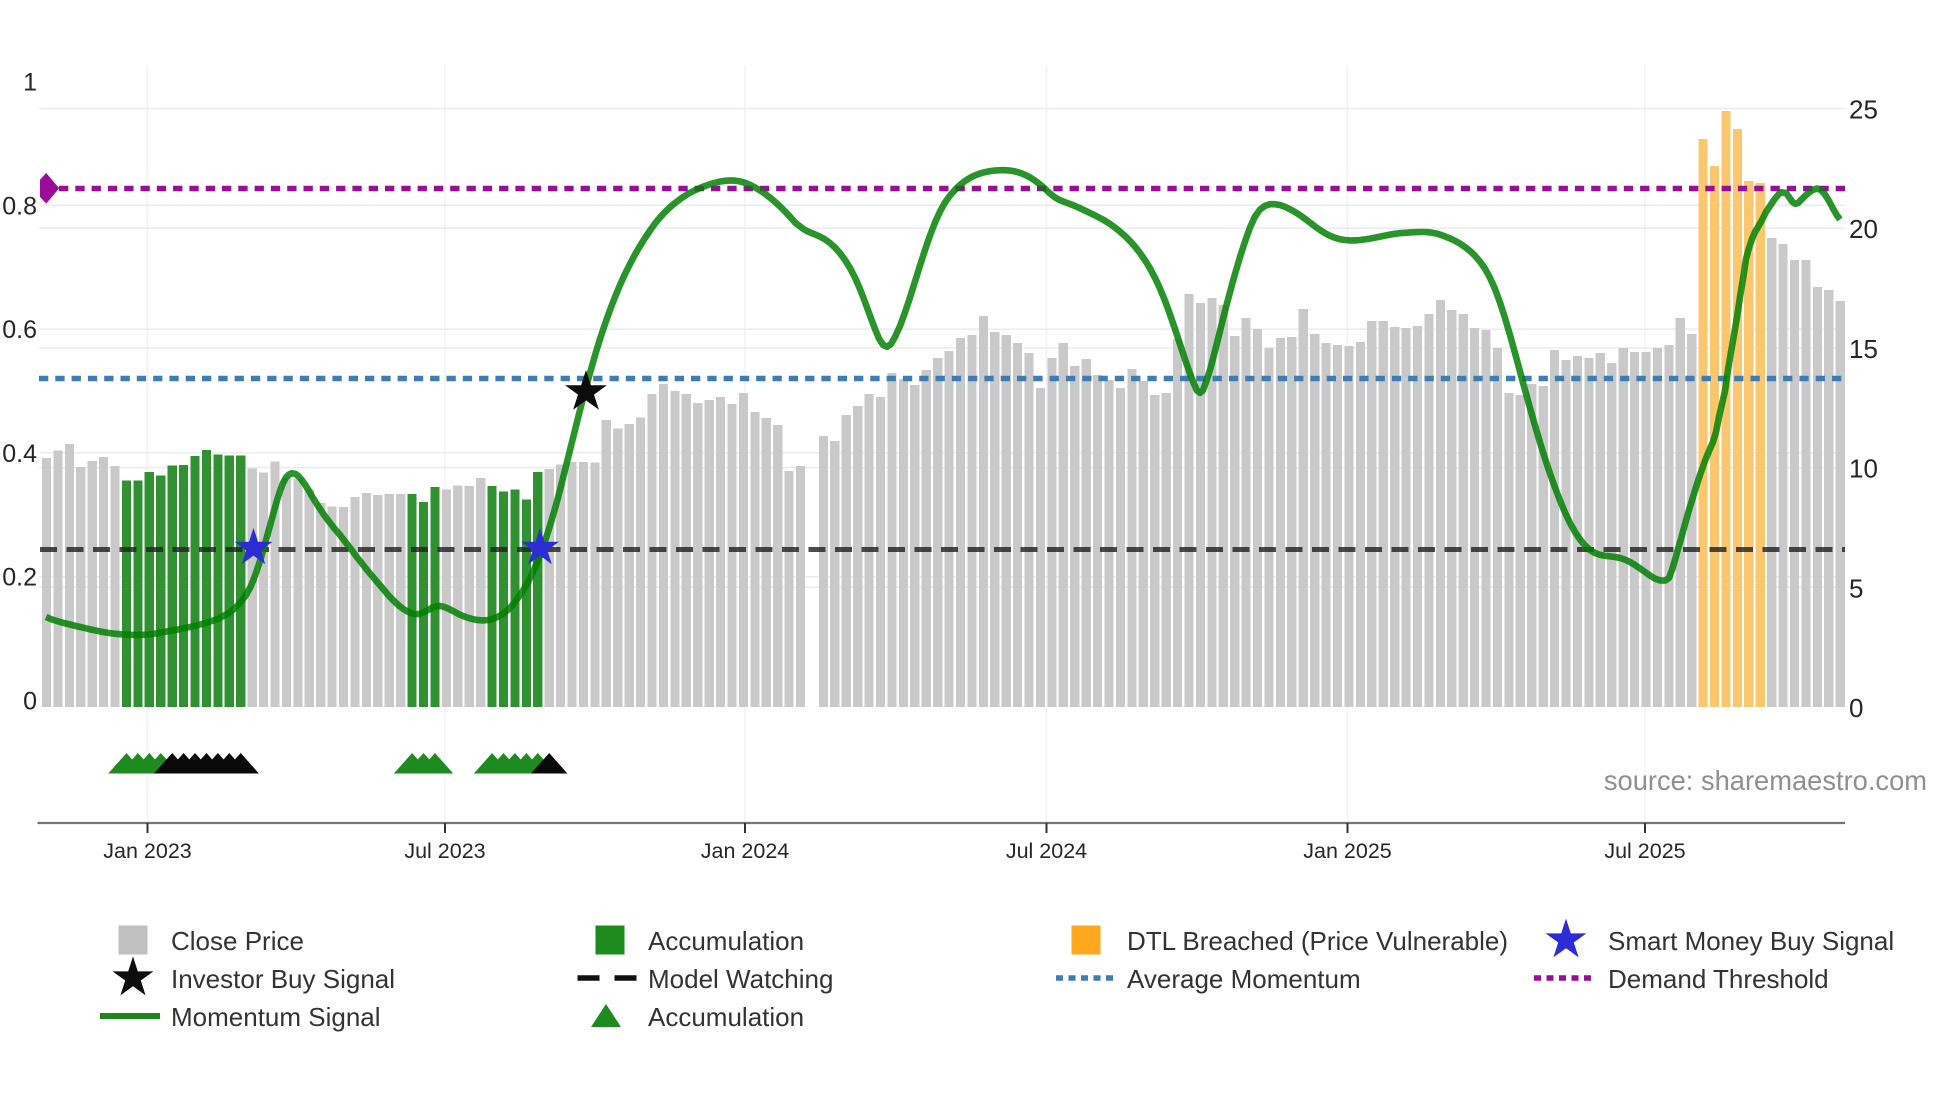 The height and width of the screenshot is (1107, 1960). Describe the element at coordinates (1644, 851) in the screenshot. I see `svg-text: Jul 2025` at that location.